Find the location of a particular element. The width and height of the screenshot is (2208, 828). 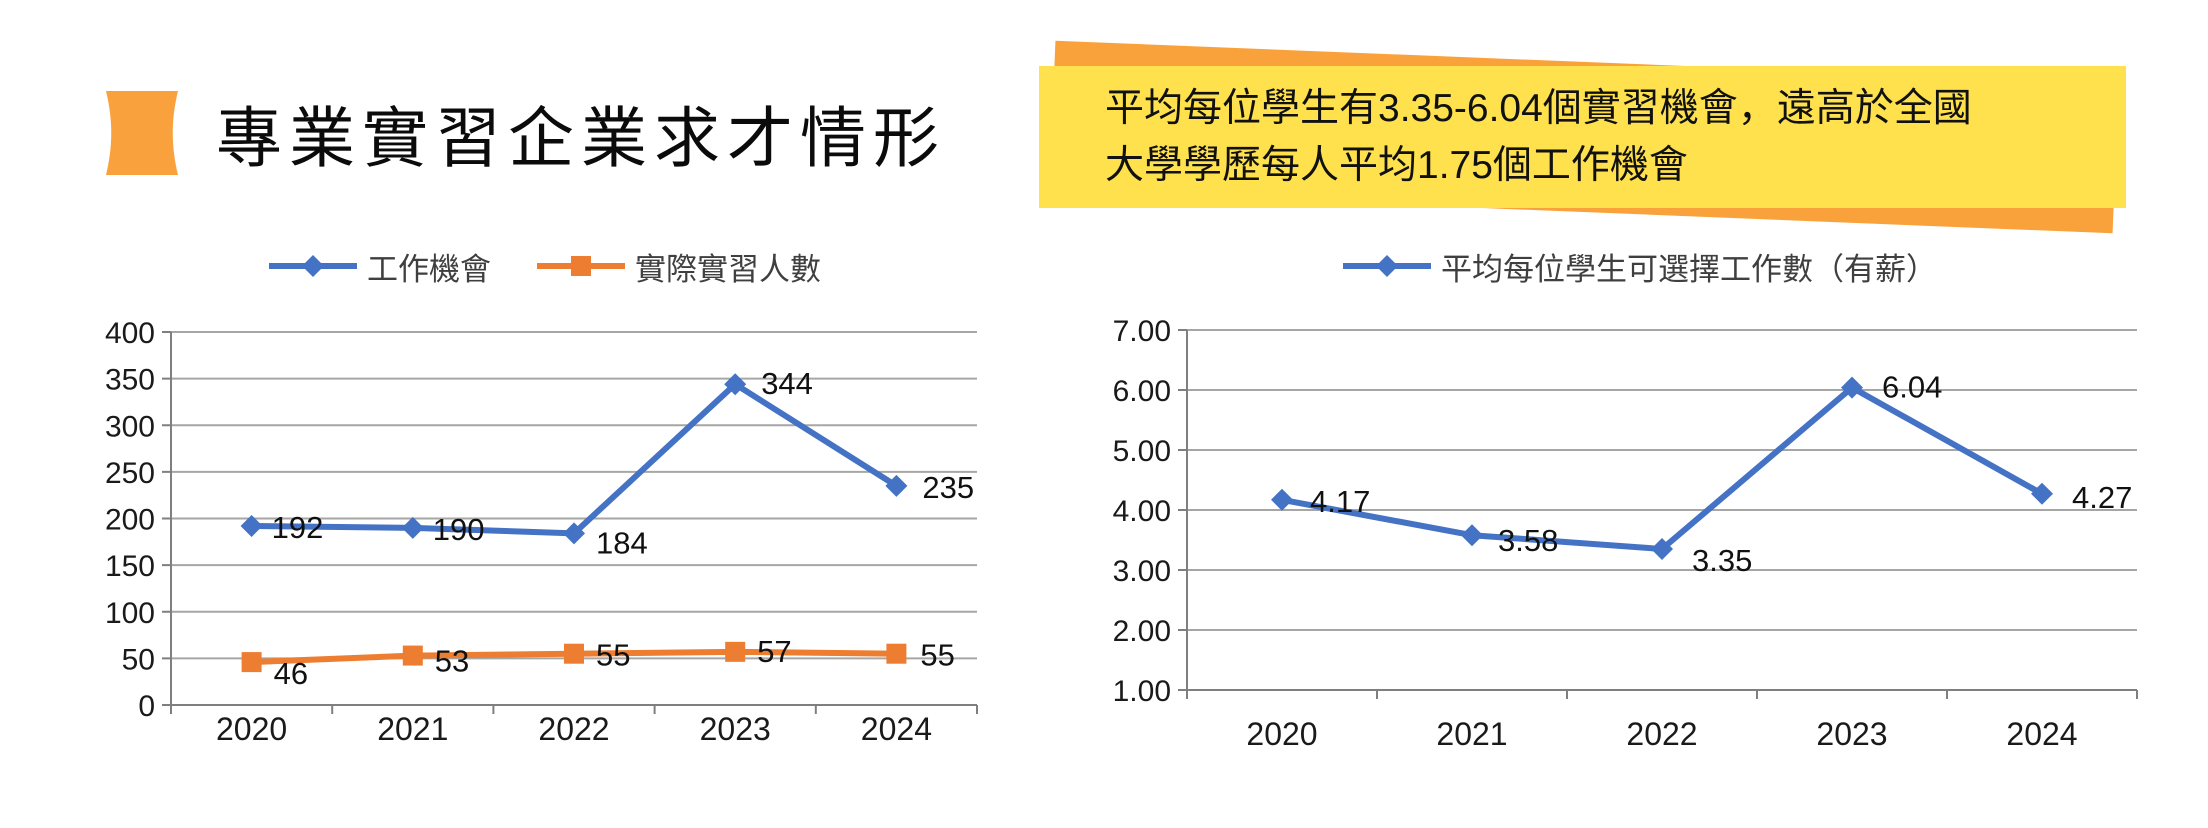

page-header: 專業實習企業求才情形 is located at coordinates (523, 132).